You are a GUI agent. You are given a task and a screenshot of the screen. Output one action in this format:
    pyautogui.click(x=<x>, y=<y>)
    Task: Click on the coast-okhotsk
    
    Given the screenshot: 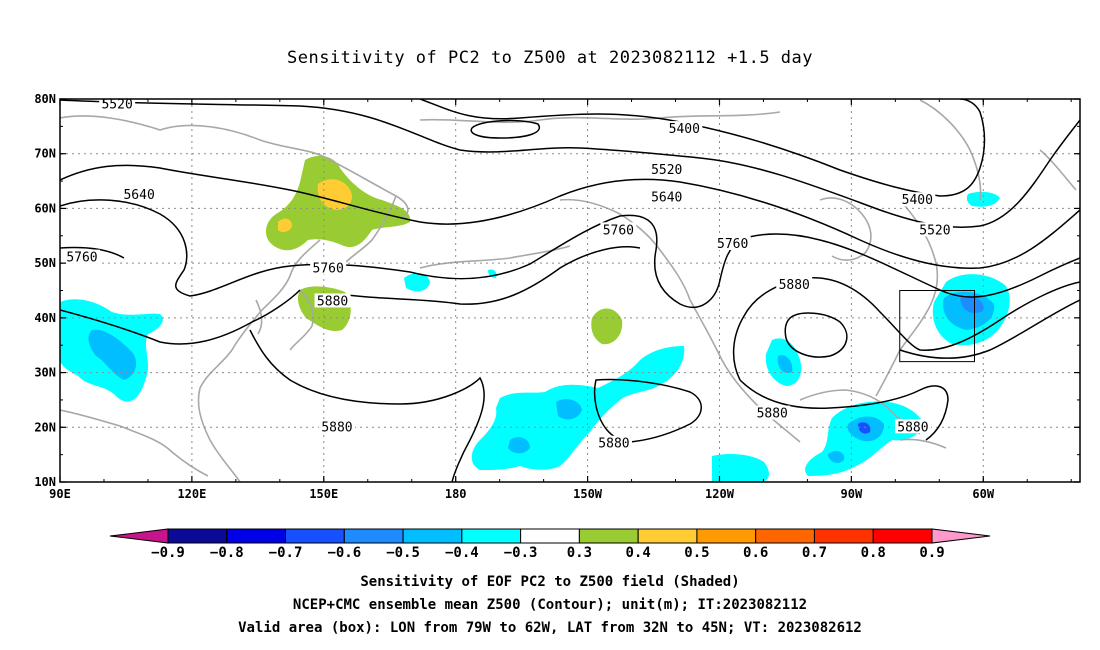 What is the action you would take?
    pyautogui.click(x=259, y=360)
    